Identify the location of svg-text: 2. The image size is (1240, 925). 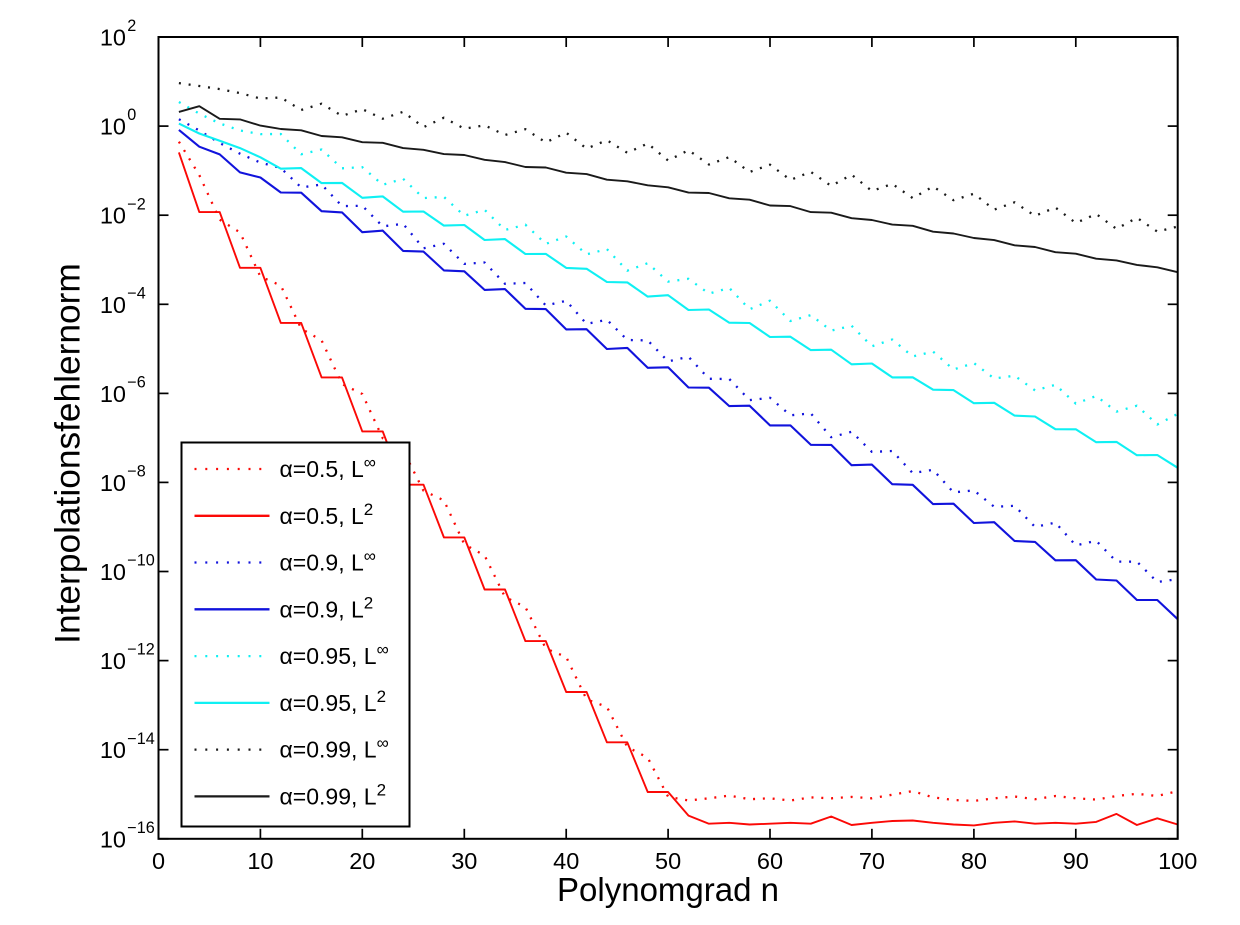
(131, 26).